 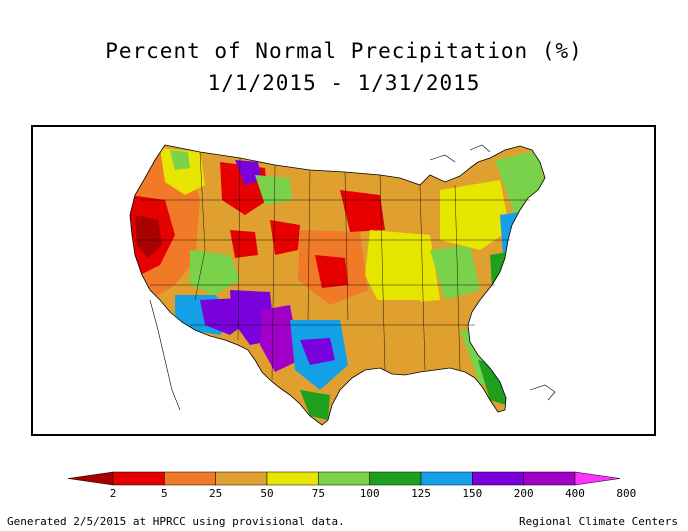 I want to click on region-ohio-valley-wet, so click(x=455, y=272).